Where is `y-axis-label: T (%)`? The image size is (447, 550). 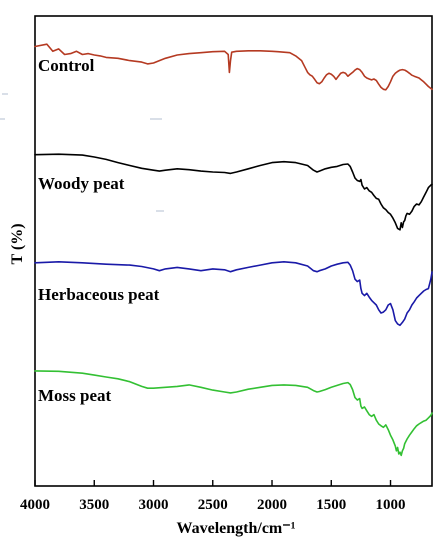
y-axis-label: T (%) is located at coordinates (17, 243).